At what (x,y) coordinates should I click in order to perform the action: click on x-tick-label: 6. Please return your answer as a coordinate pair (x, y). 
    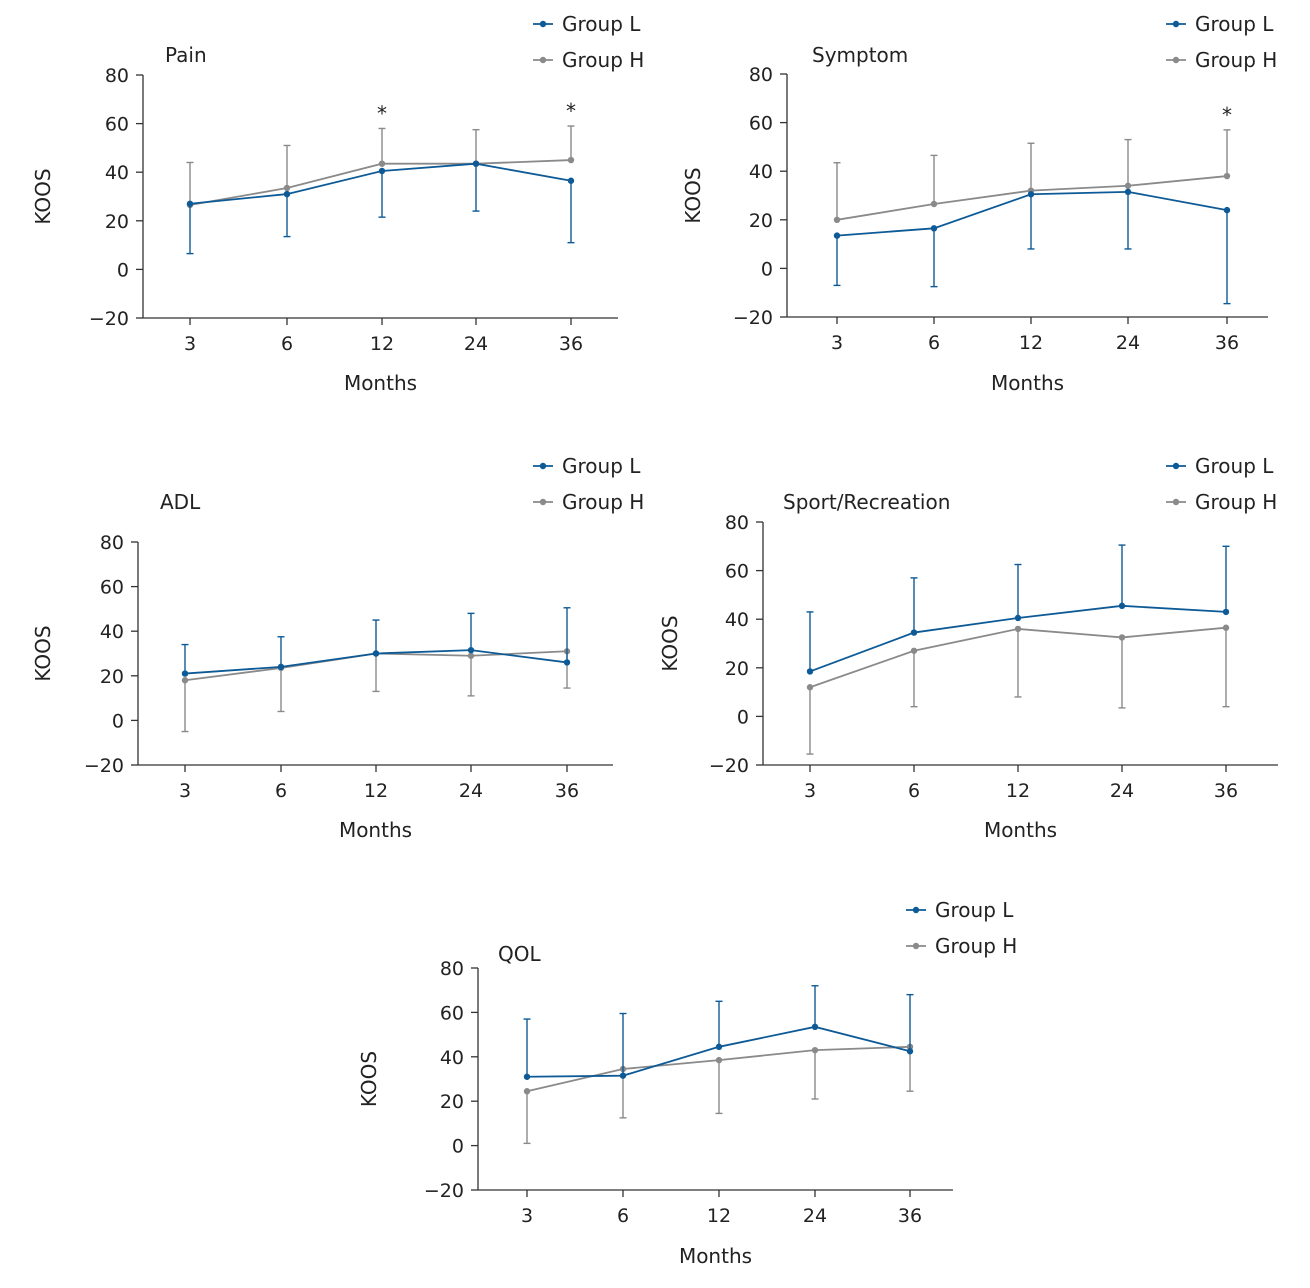
    Looking at the image, I should click on (934, 343).